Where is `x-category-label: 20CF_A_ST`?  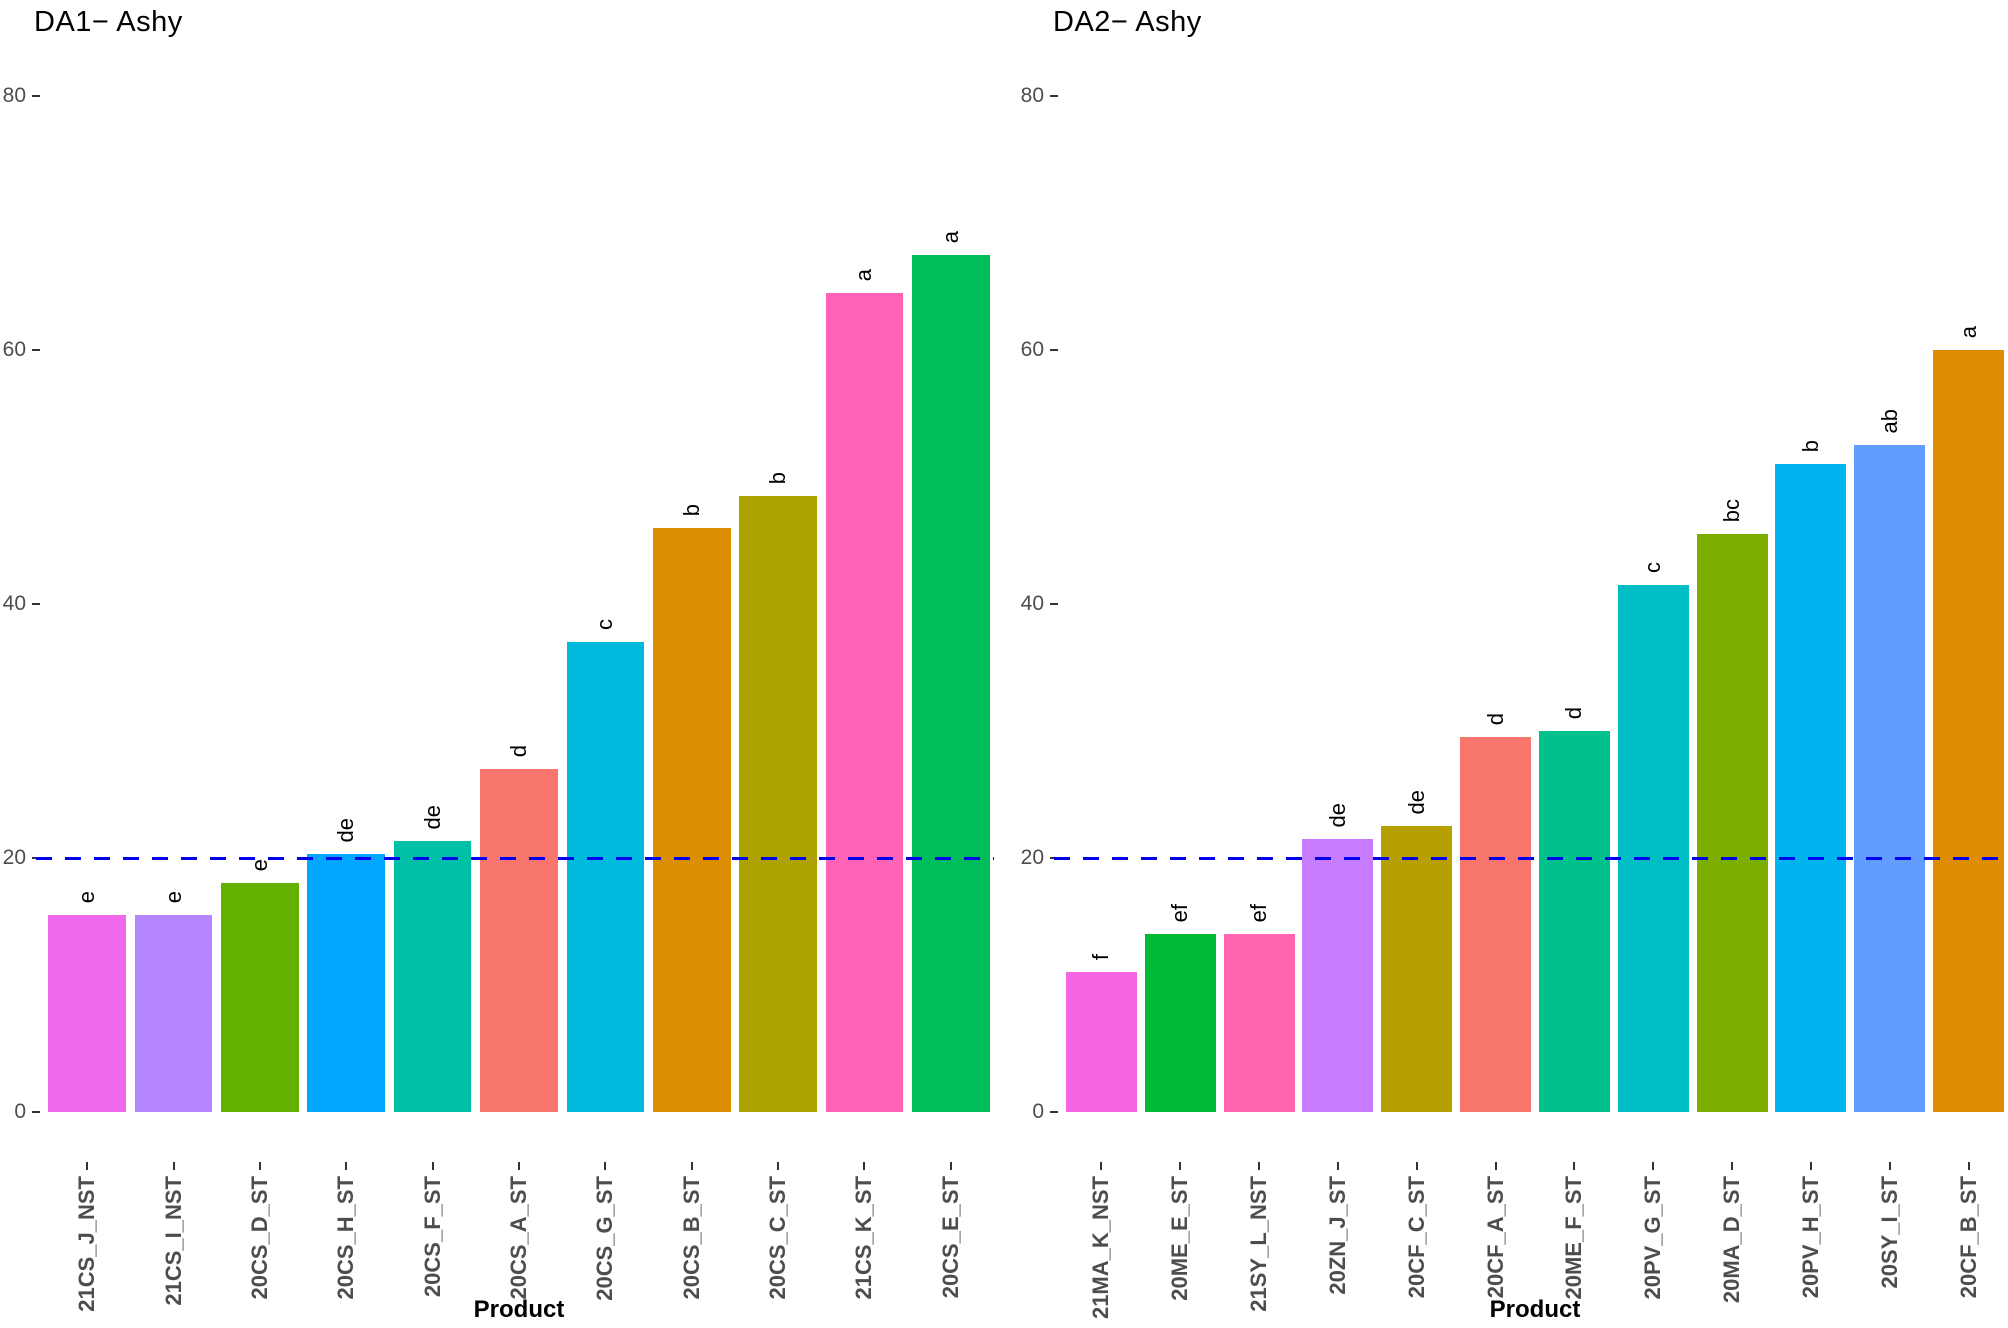
x-category-label: 20CF_A_ST is located at coordinates (1495, 1237).